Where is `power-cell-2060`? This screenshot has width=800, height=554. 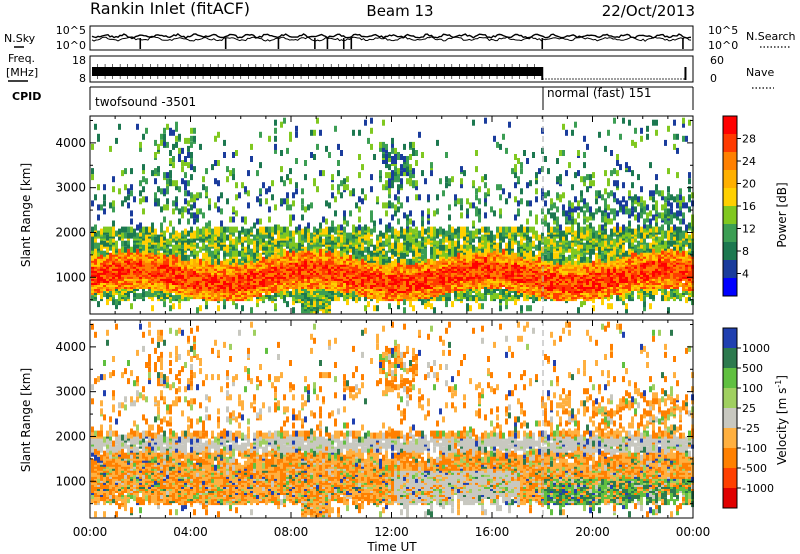
power-cell-2060 is located at coordinates (284, 120).